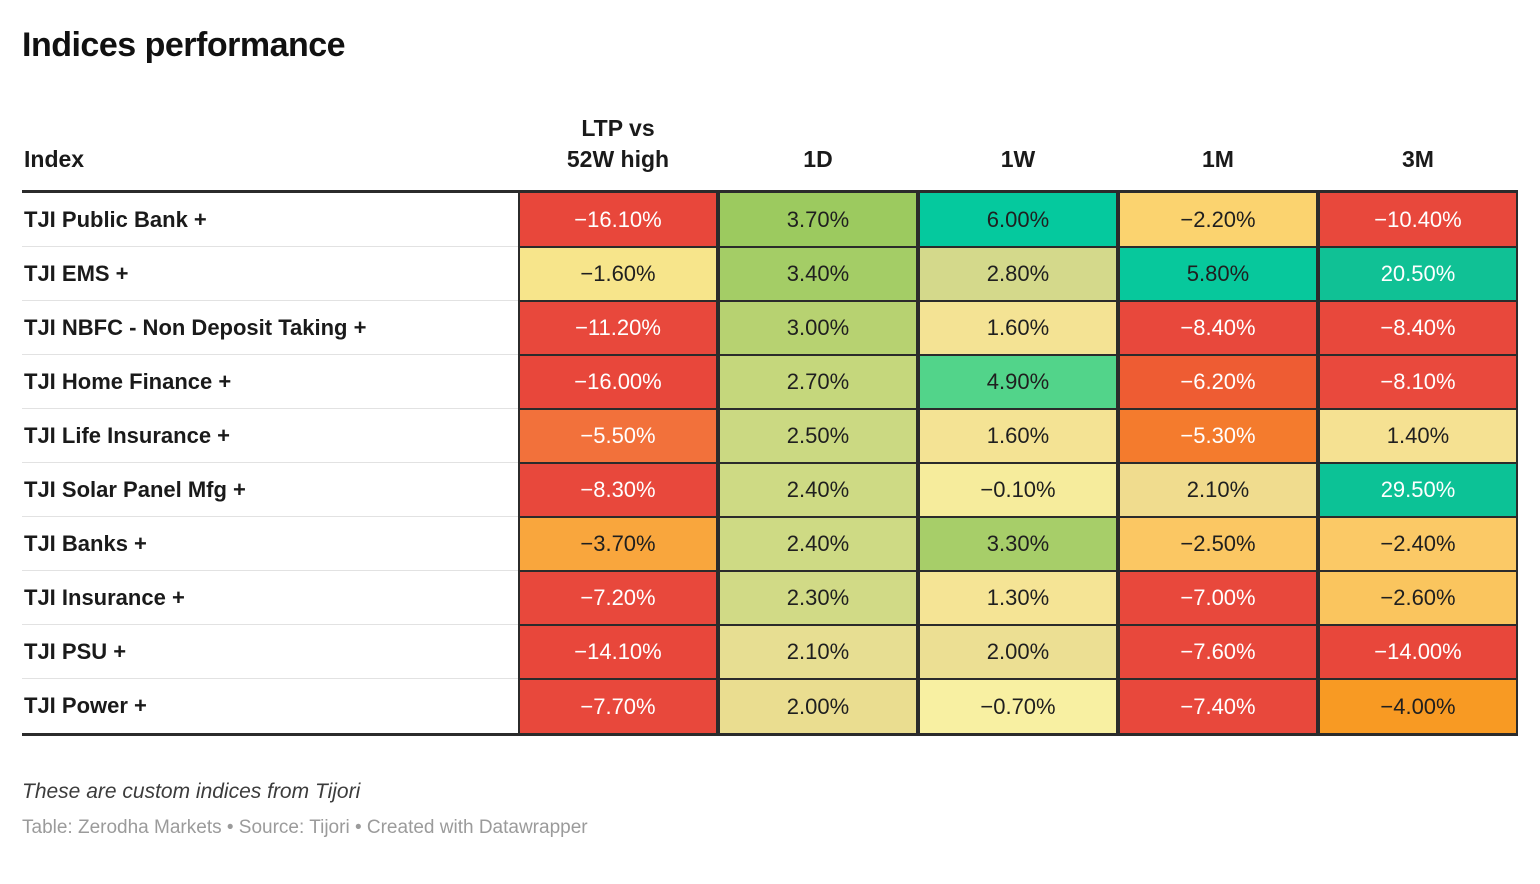 This screenshot has height=884, width=1540. I want to click on ltp-header-line1: LTP vs, so click(618, 128).